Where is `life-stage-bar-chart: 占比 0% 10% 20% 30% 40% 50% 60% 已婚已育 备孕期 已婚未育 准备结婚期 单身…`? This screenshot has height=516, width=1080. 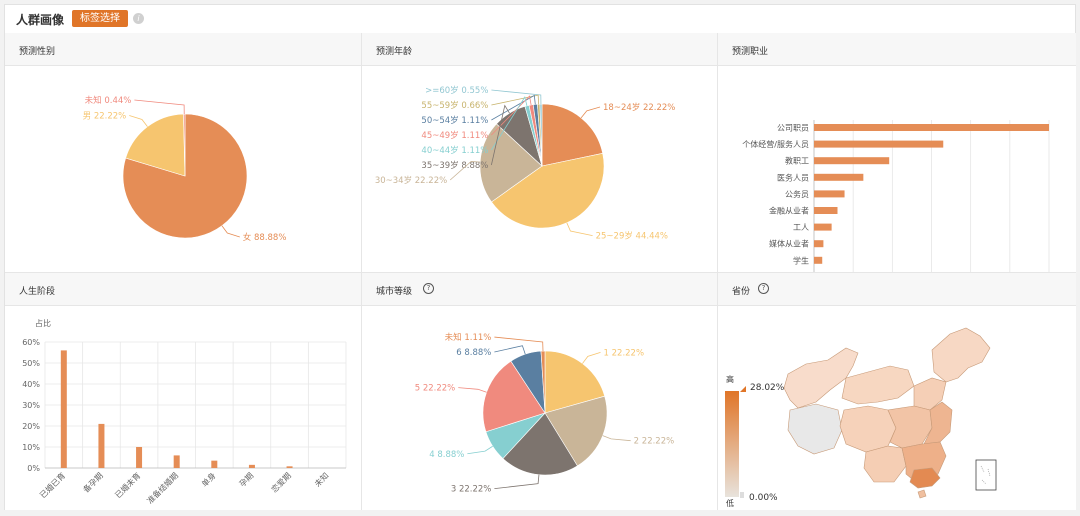
life-stage-bar-chart: 占比 0% 10% 20% 30% 40% 50% 60% 已婚已育 备孕期 已婚未育 准备结婚期 单身… is located at coordinates (184, 412).